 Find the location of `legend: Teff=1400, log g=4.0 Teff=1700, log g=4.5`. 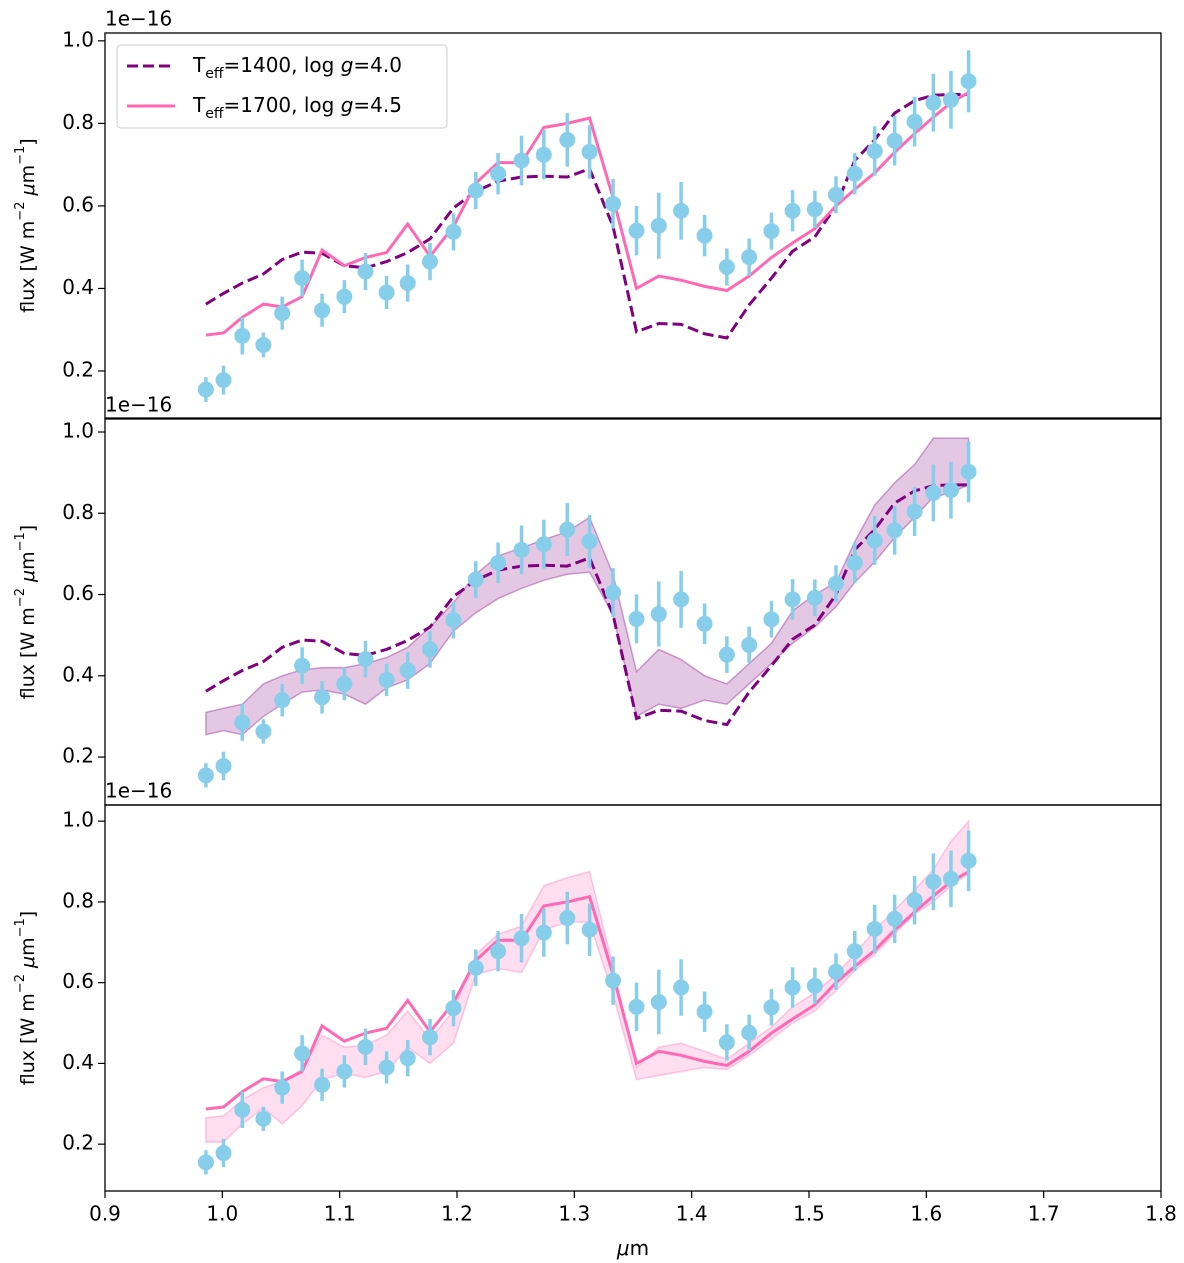

legend: Teff=1400, log g=4.0 Teff=1700, log g=4.5 is located at coordinates (282, 86).